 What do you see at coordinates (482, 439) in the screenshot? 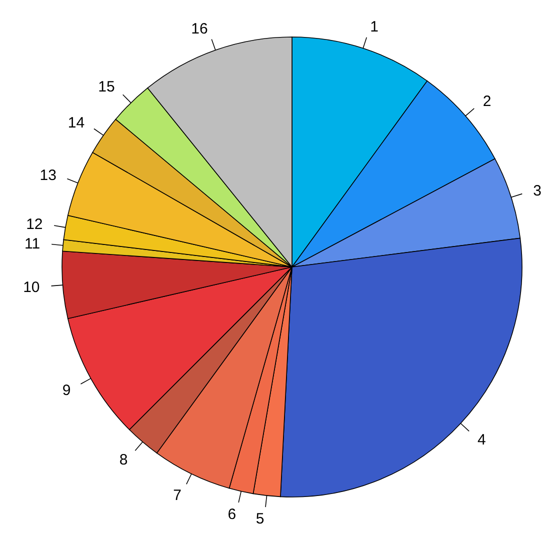
I see `slice-label: 4` at bounding box center [482, 439].